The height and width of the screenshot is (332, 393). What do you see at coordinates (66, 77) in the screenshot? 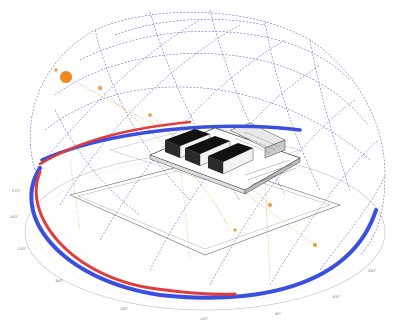
I see `sun-icon` at bounding box center [66, 77].